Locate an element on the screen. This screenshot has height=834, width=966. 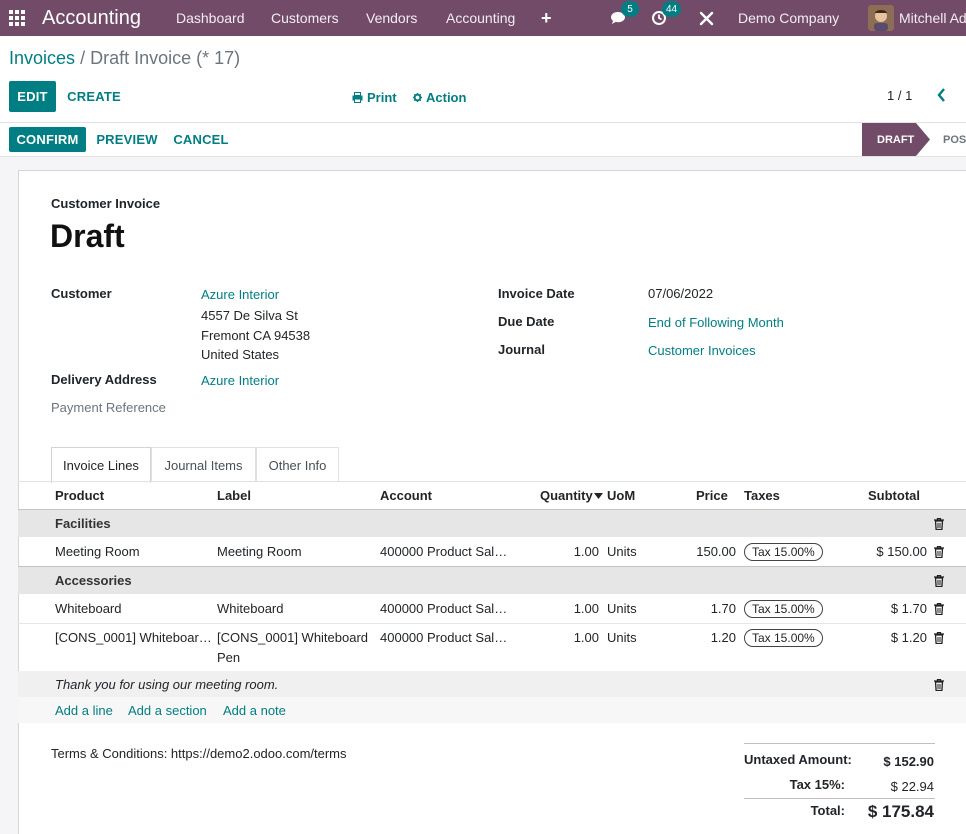
apps-grid-icon is located at coordinates (17, 18).